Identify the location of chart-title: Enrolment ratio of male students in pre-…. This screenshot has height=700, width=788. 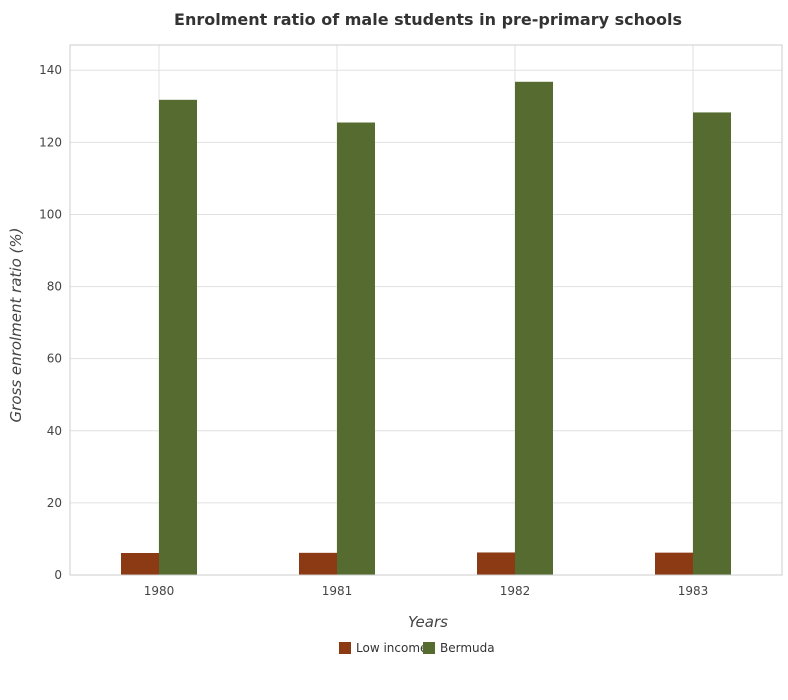
(428, 19).